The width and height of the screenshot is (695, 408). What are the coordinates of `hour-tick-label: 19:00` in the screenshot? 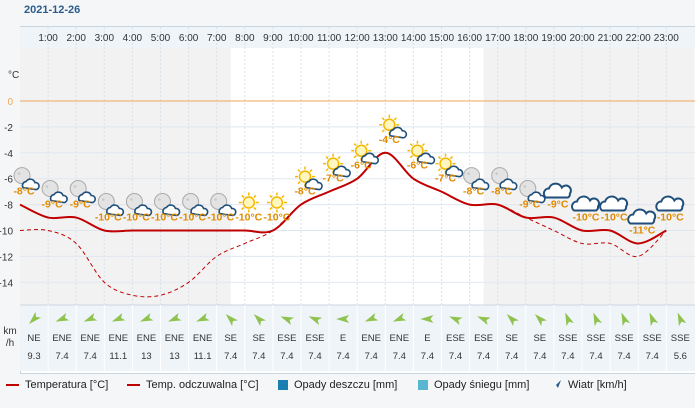 It's located at (553, 38).